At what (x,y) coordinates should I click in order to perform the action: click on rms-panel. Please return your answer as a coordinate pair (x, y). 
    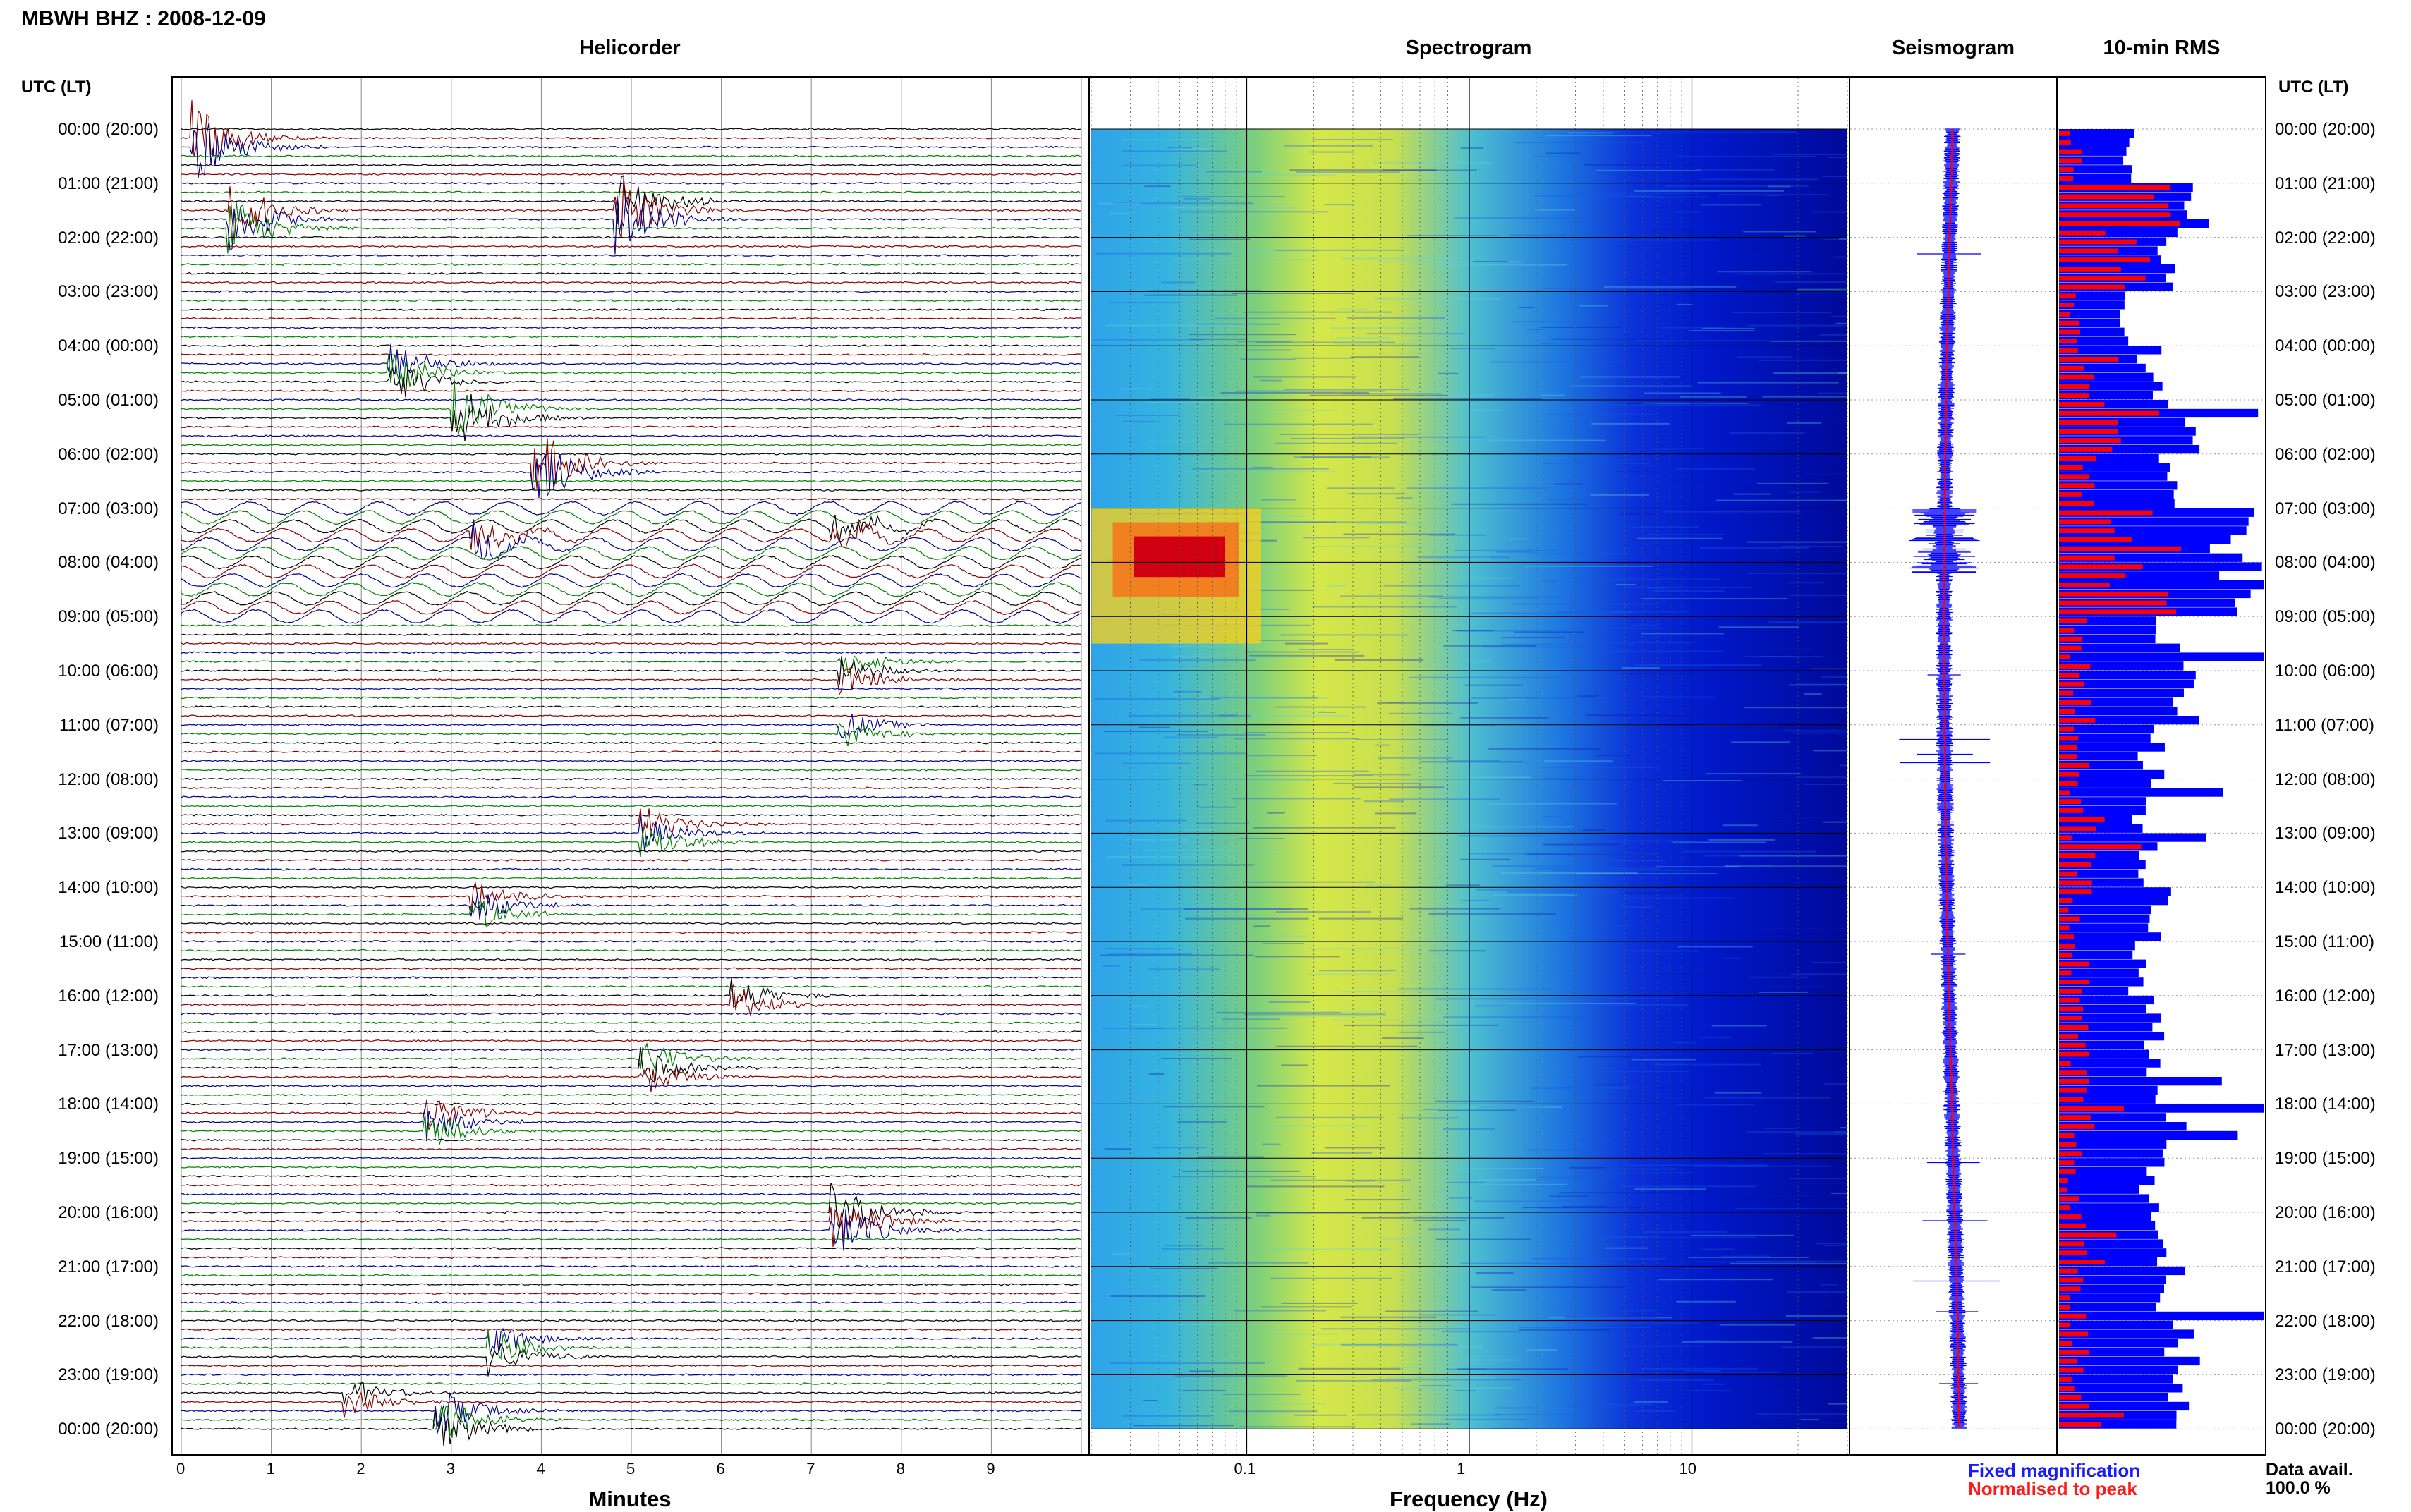
    Looking at the image, I should click on (2161, 766).